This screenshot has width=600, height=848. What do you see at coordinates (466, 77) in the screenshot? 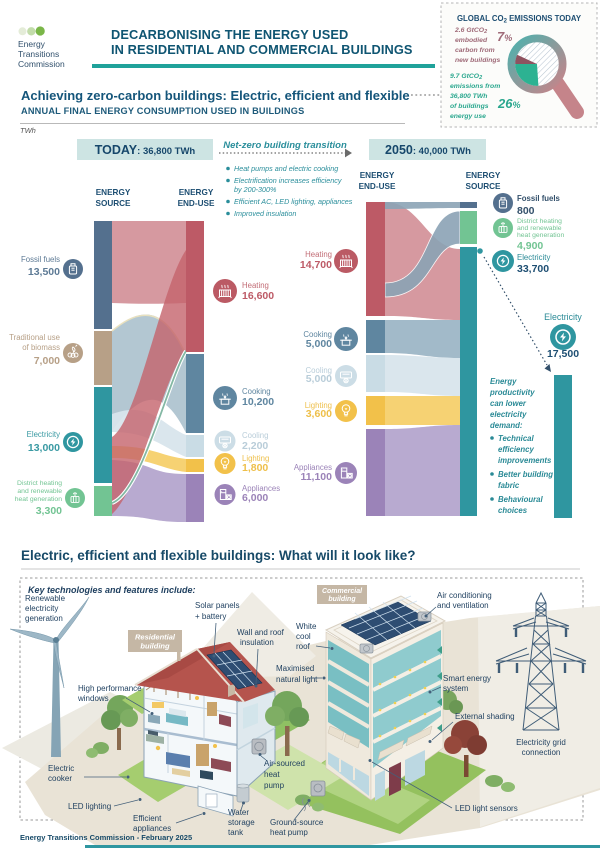
I see `svg-text: 9.7 GtCO2` at bounding box center [466, 77].